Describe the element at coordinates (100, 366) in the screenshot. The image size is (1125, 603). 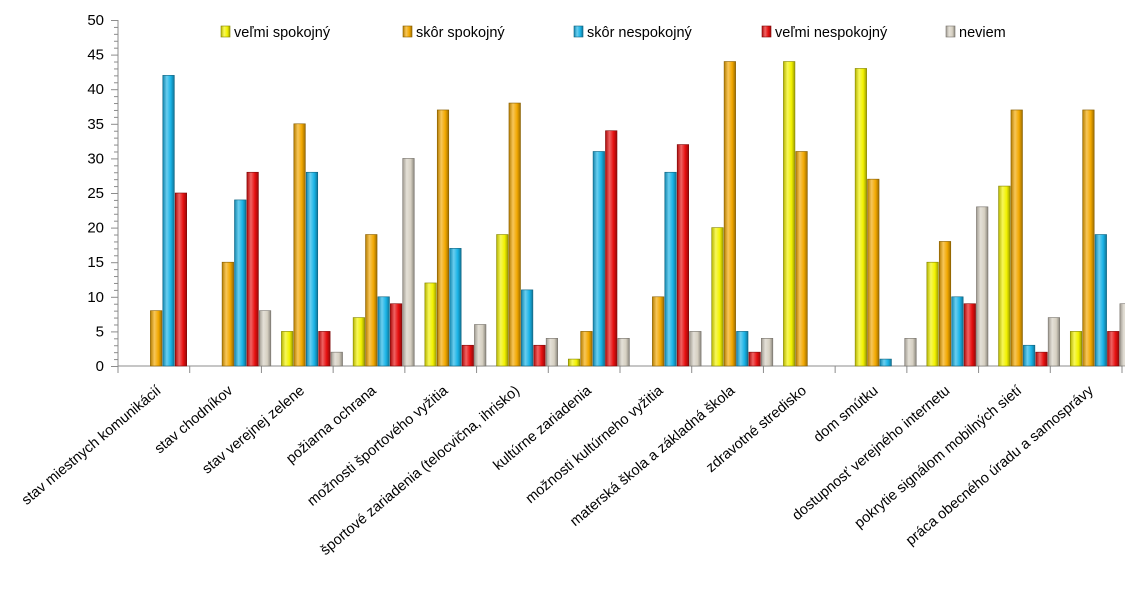
I see `y-tick-label: 0` at that location.